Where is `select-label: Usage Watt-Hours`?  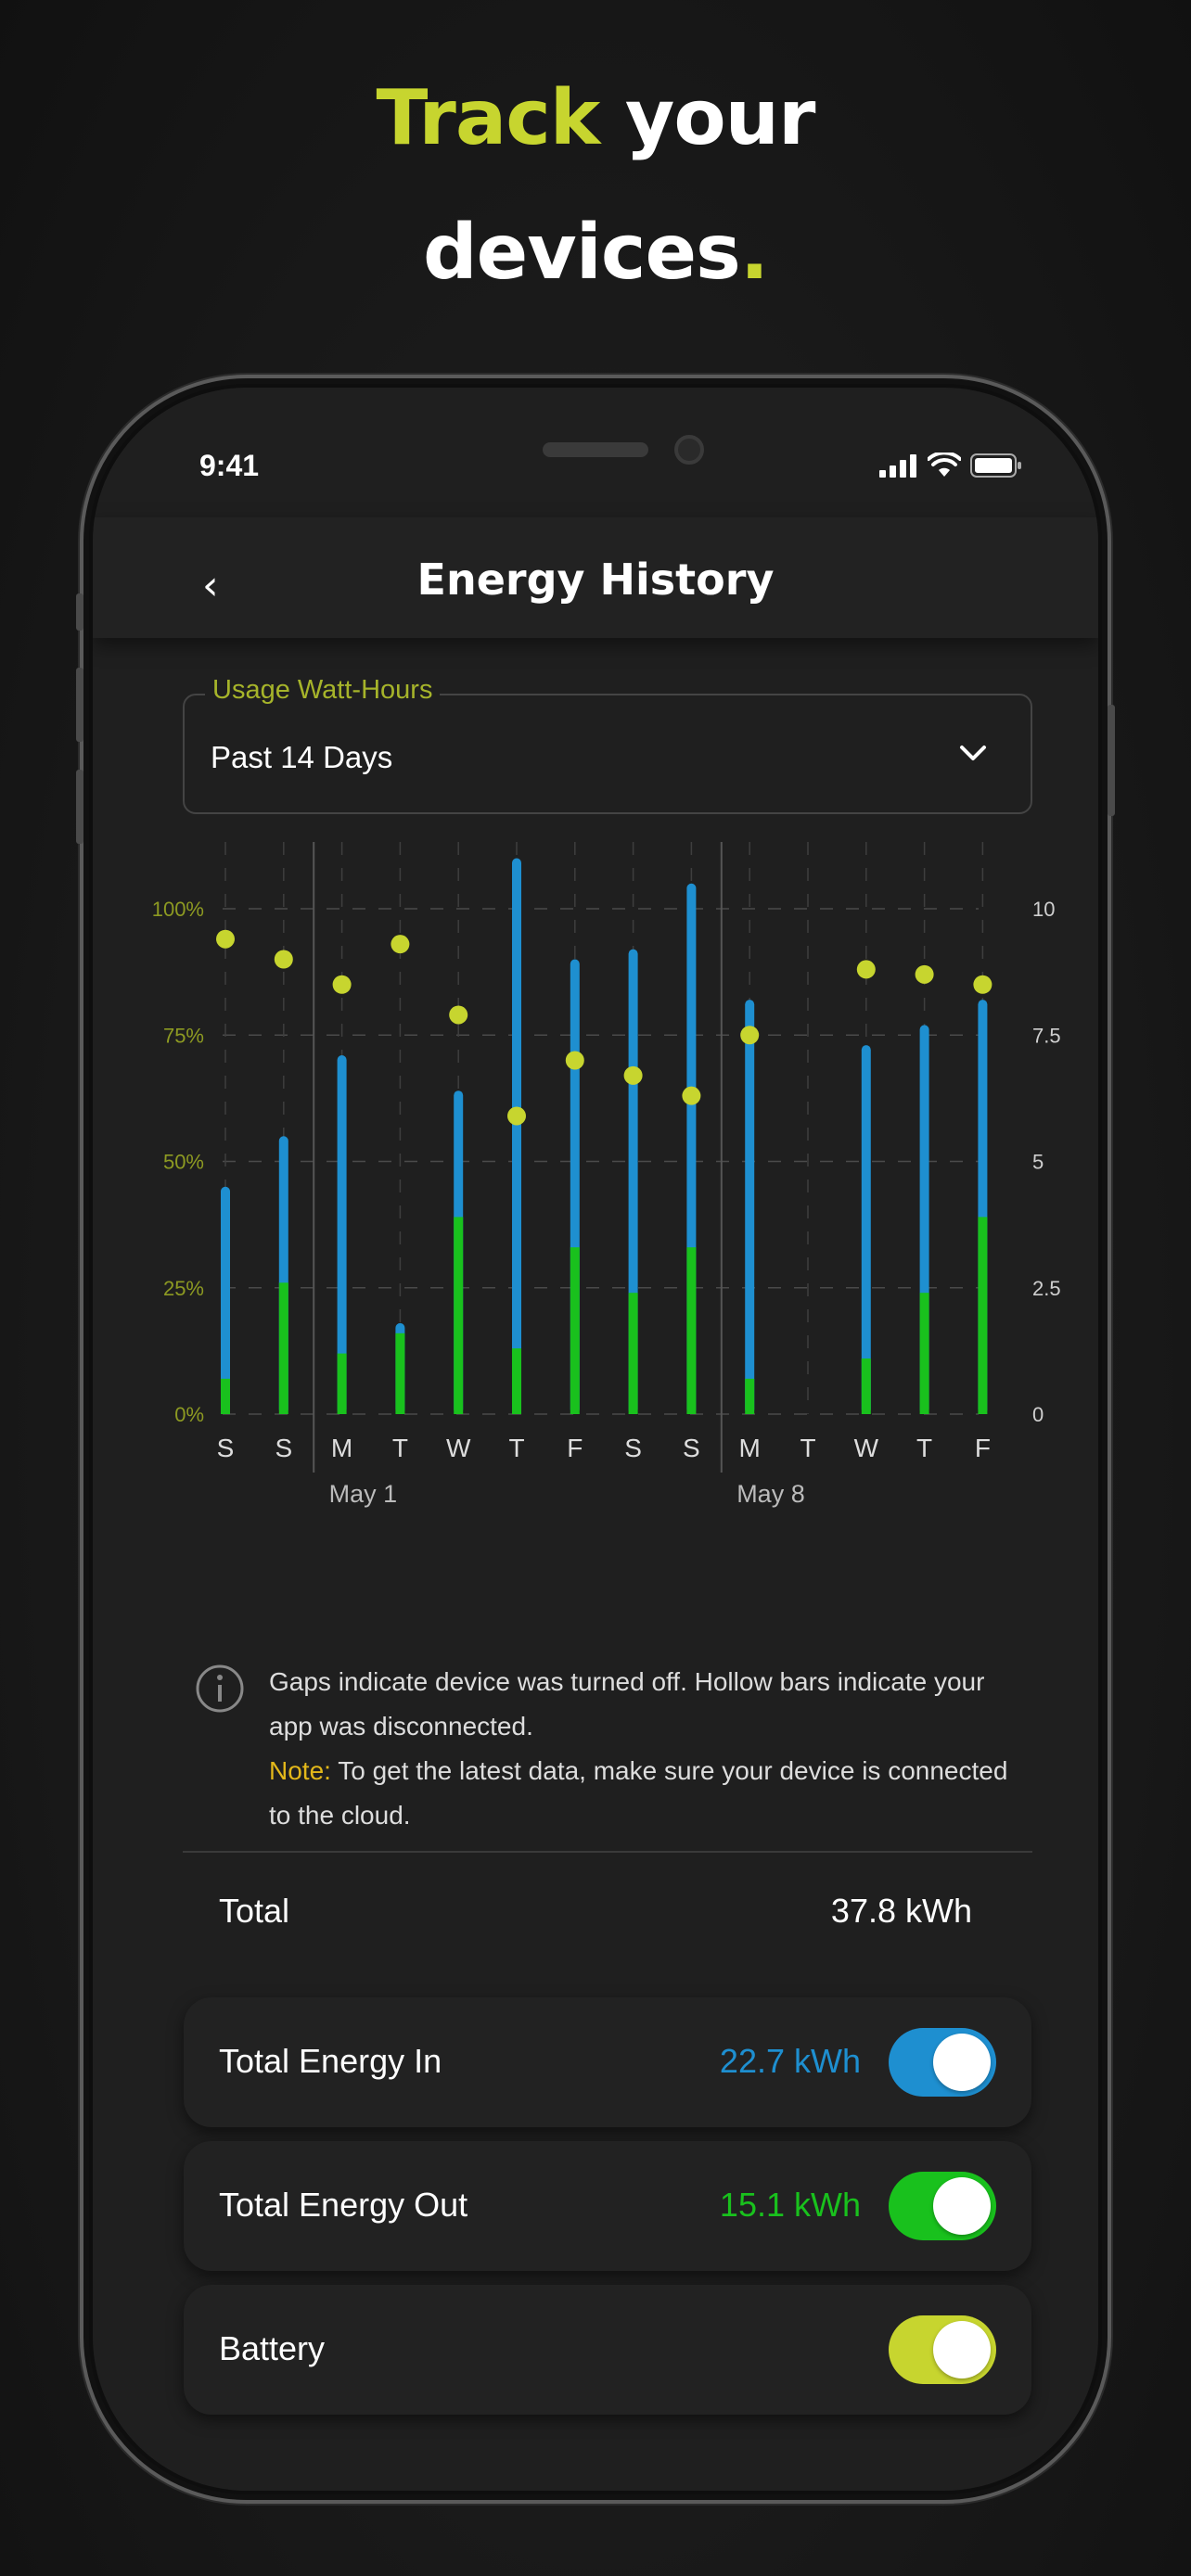 select-label: Usage Watt-Hours is located at coordinates (323, 690).